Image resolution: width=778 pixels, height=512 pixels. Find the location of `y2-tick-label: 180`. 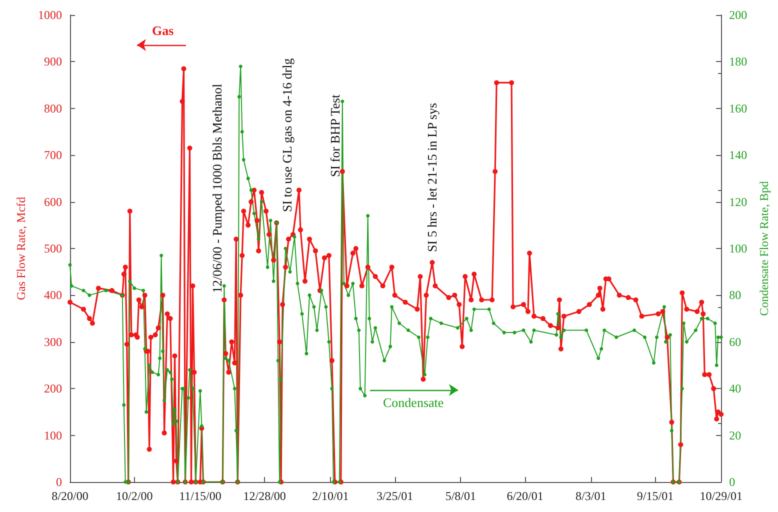

y2-tick-label: 180 is located at coordinates (738, 61).